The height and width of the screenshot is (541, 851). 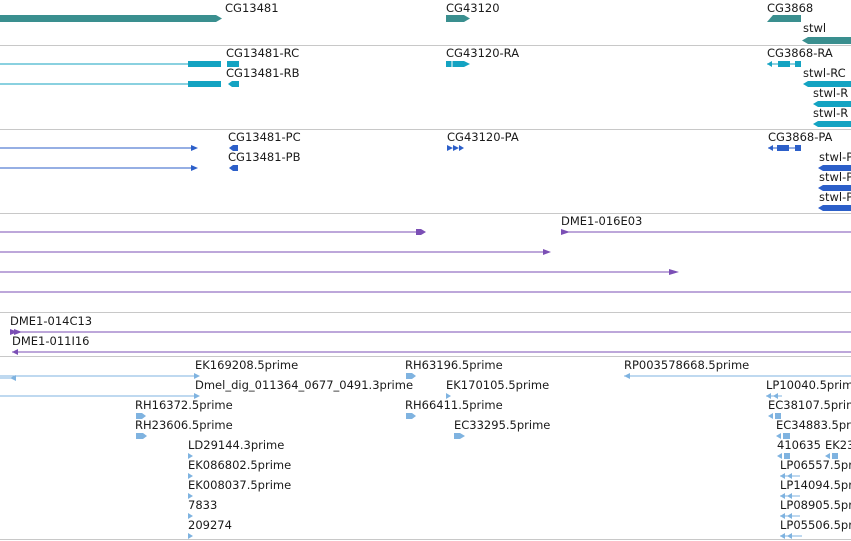 I want to click on gene-label: CG13481, so click(x=252, y=8).